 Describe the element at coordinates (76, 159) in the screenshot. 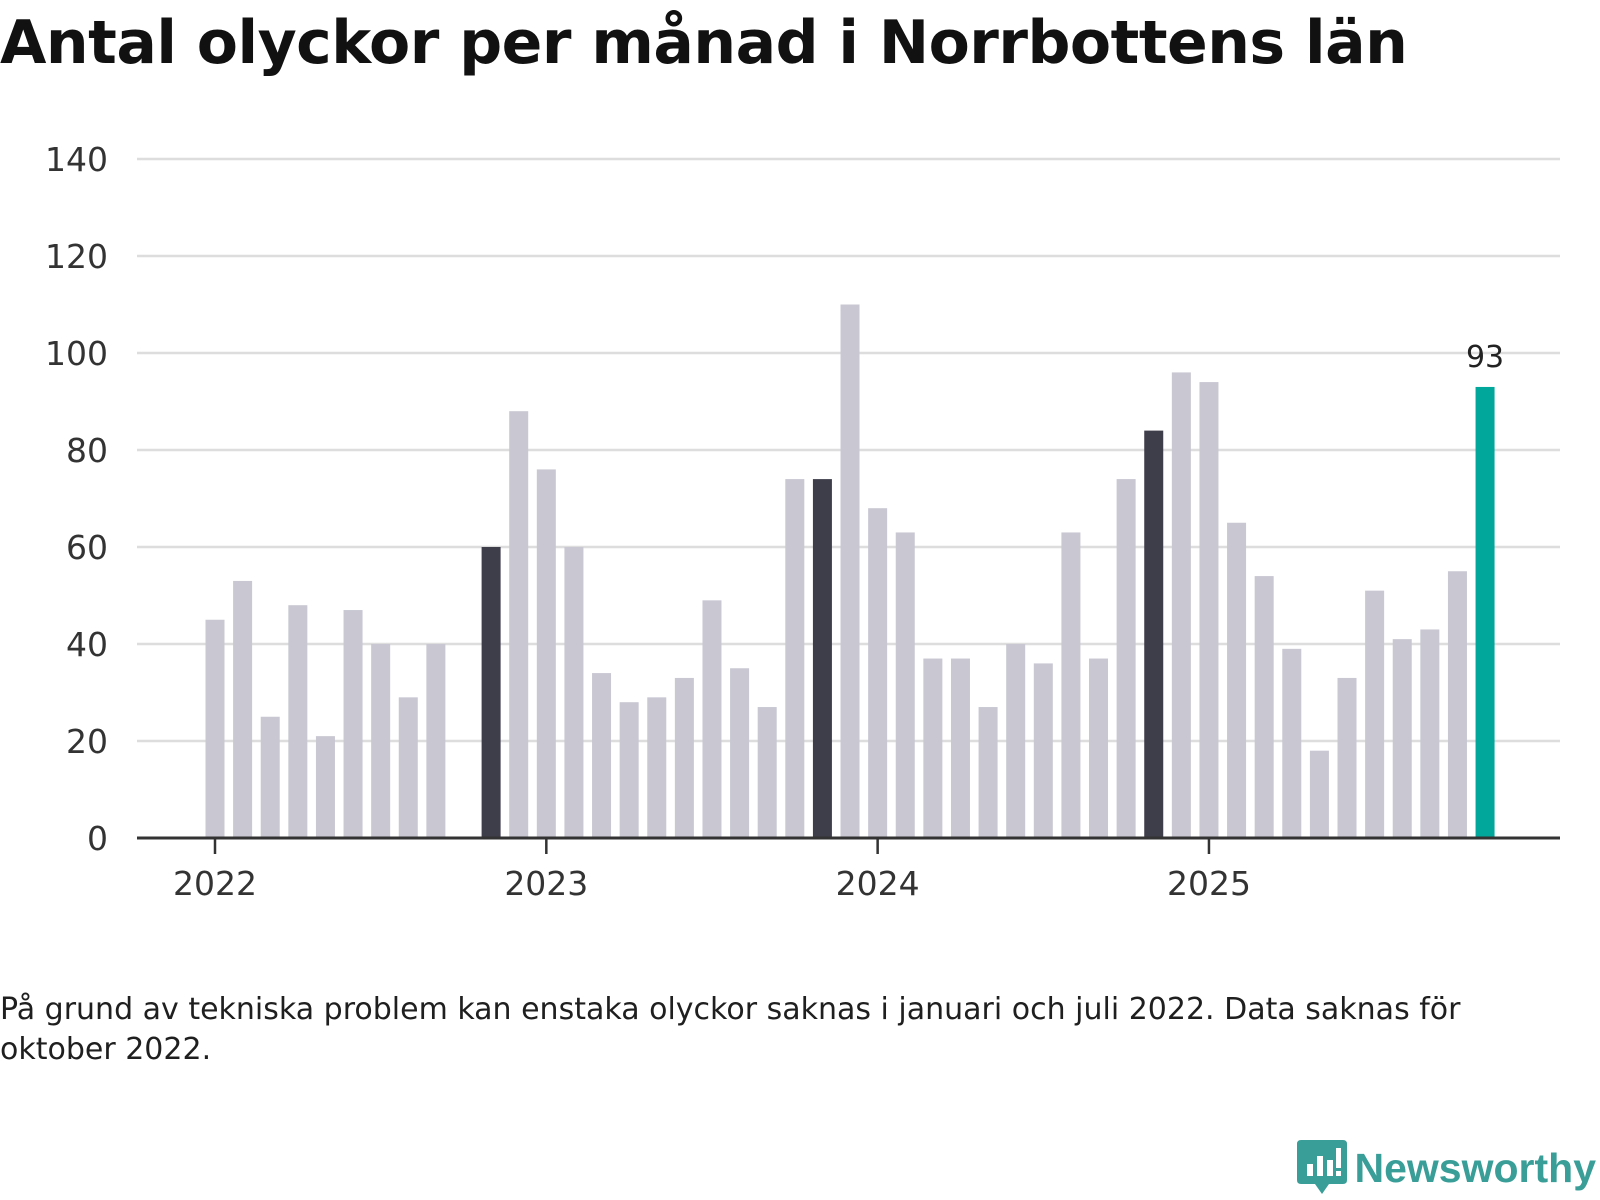

I see `y-tick-label: 140` at that location.